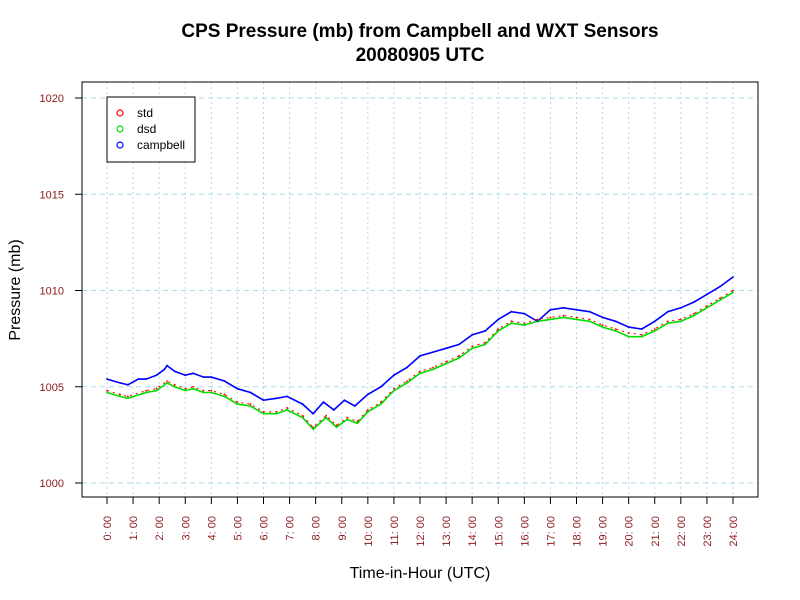 This screenshot has width=800, height=600. Describe the element at coordinates (473, 531) in the screenshot. I see `x-tick-label: 14: 00` at that location.